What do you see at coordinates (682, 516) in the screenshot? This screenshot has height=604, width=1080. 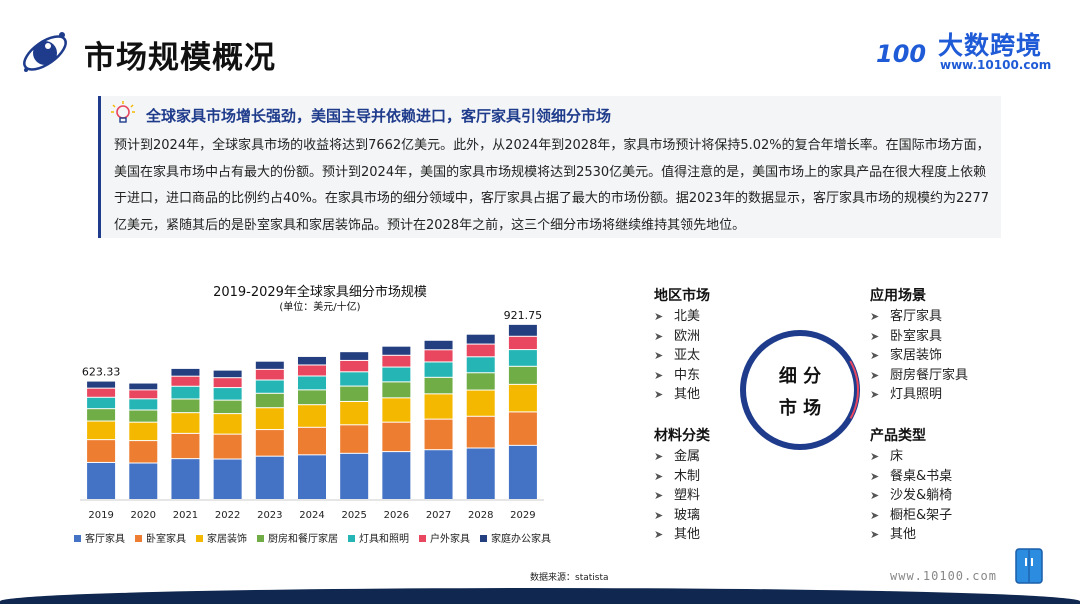 I see `list-item: ➤ 玻璃` at bounding box center [682, 516].